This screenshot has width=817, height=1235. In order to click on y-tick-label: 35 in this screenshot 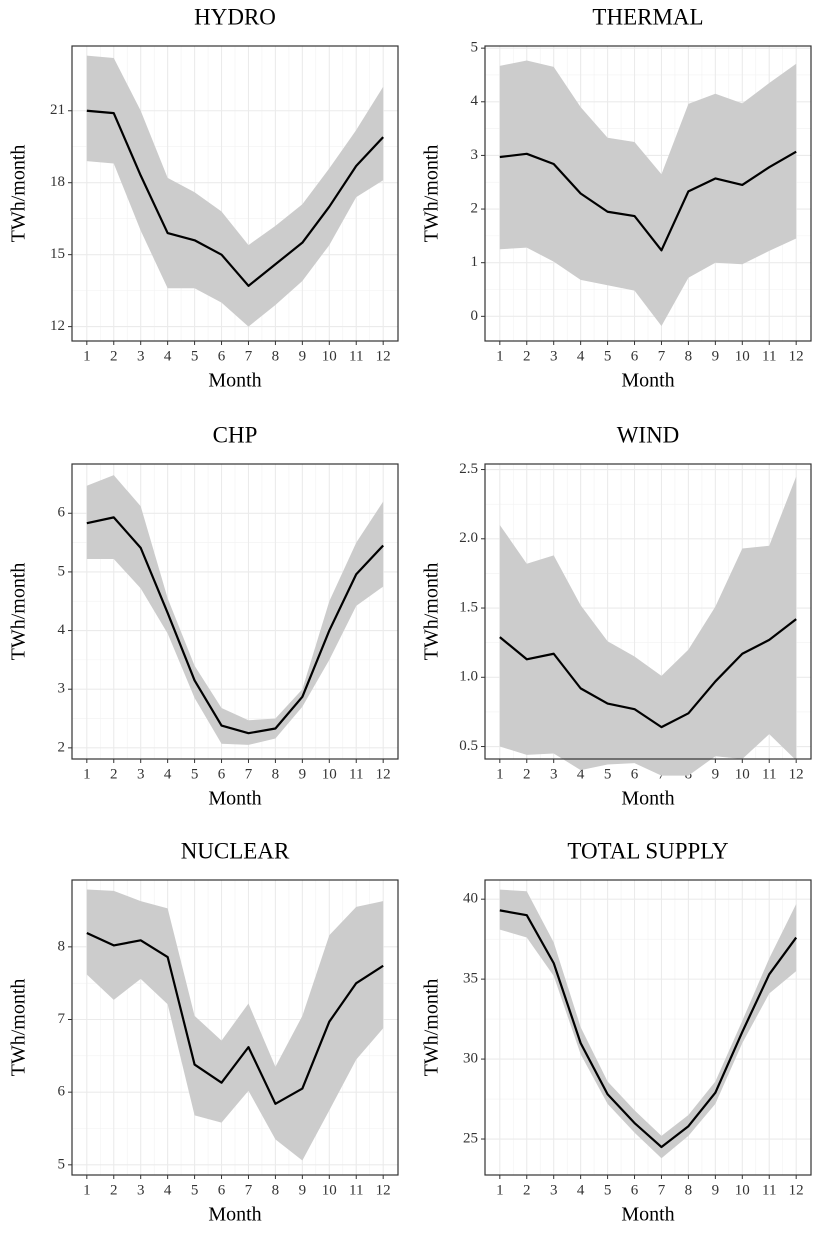, I will do `click(470, 979)`.